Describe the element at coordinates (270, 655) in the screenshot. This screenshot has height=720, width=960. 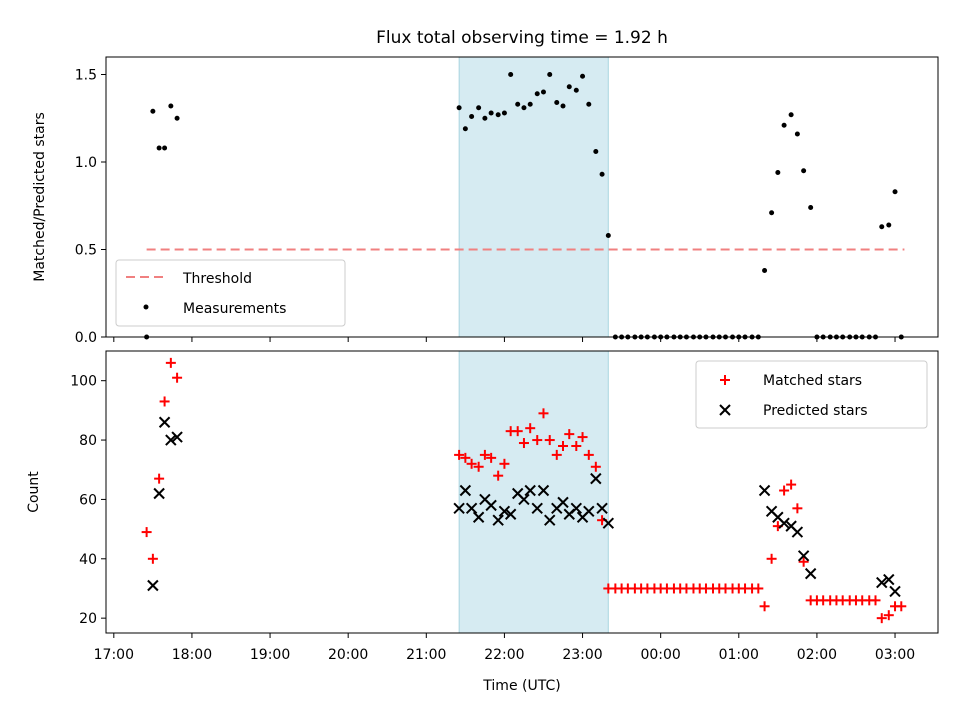
I see `x-tick-label: 19:00` at that location.